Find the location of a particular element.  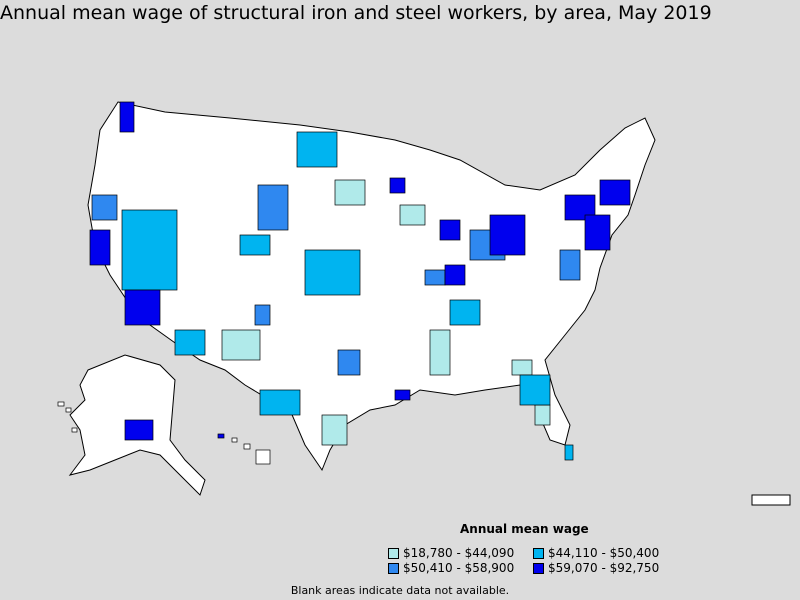

legend-item-tier-4: $59,070 - $92,750 is located at coordinates (596, 568).